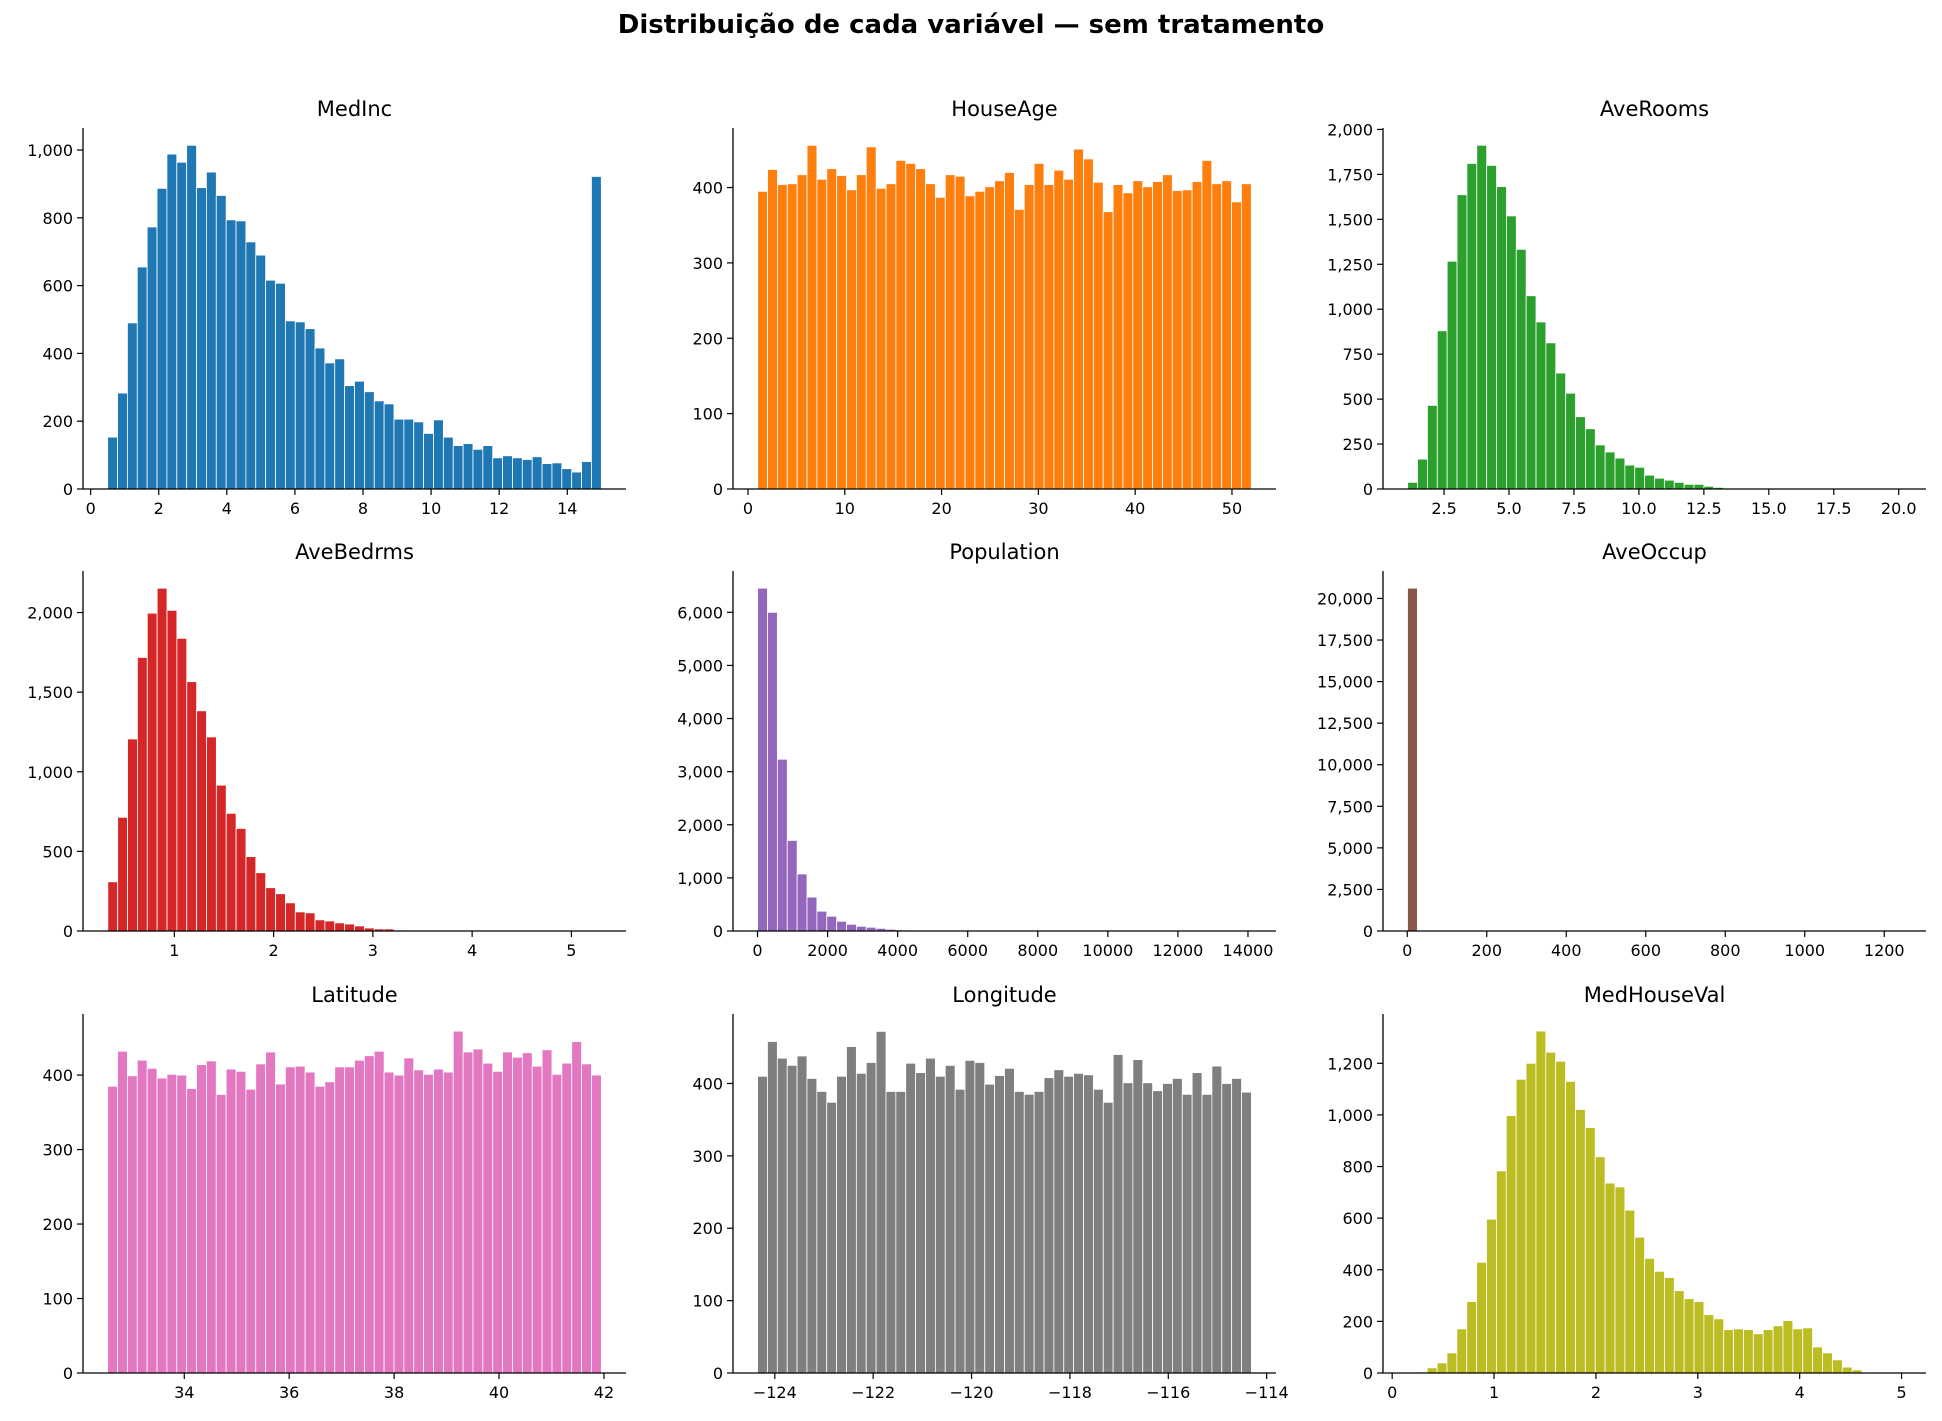 This screenshot has width=1942, height=1421. I want to click on x-tick-label: 1, so click(1494, 1392).